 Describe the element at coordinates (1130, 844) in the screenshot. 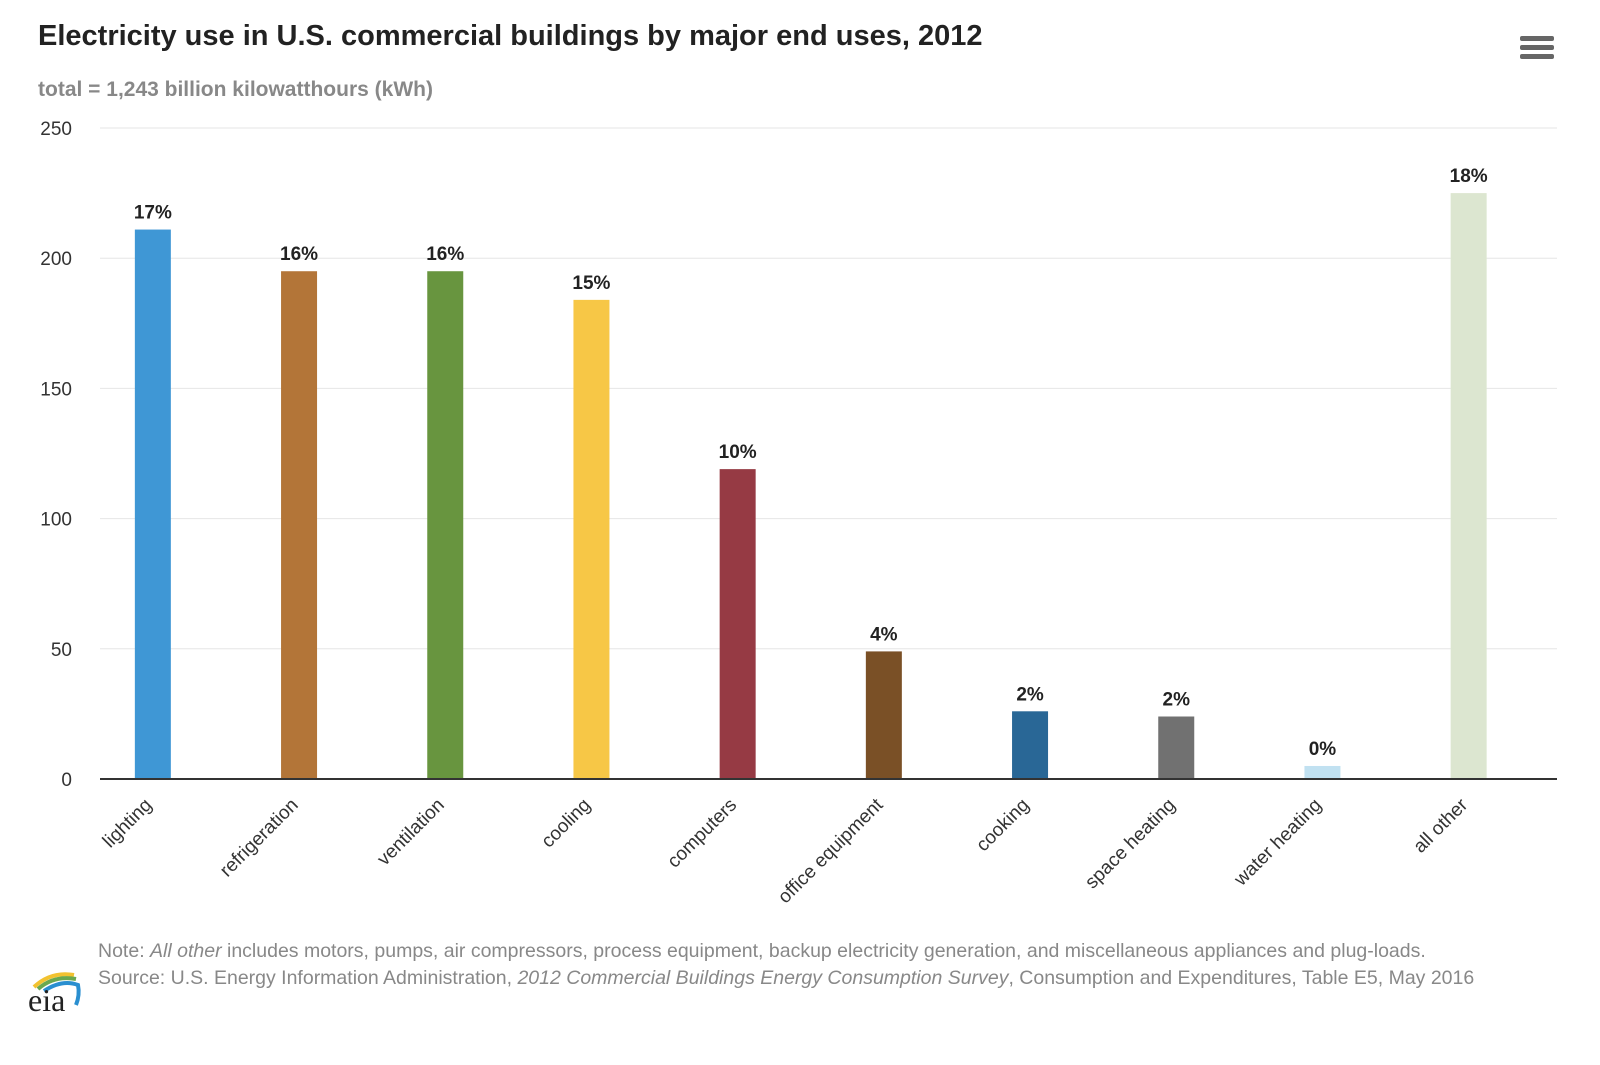

I see `x-tick-label: space heating` at that location.